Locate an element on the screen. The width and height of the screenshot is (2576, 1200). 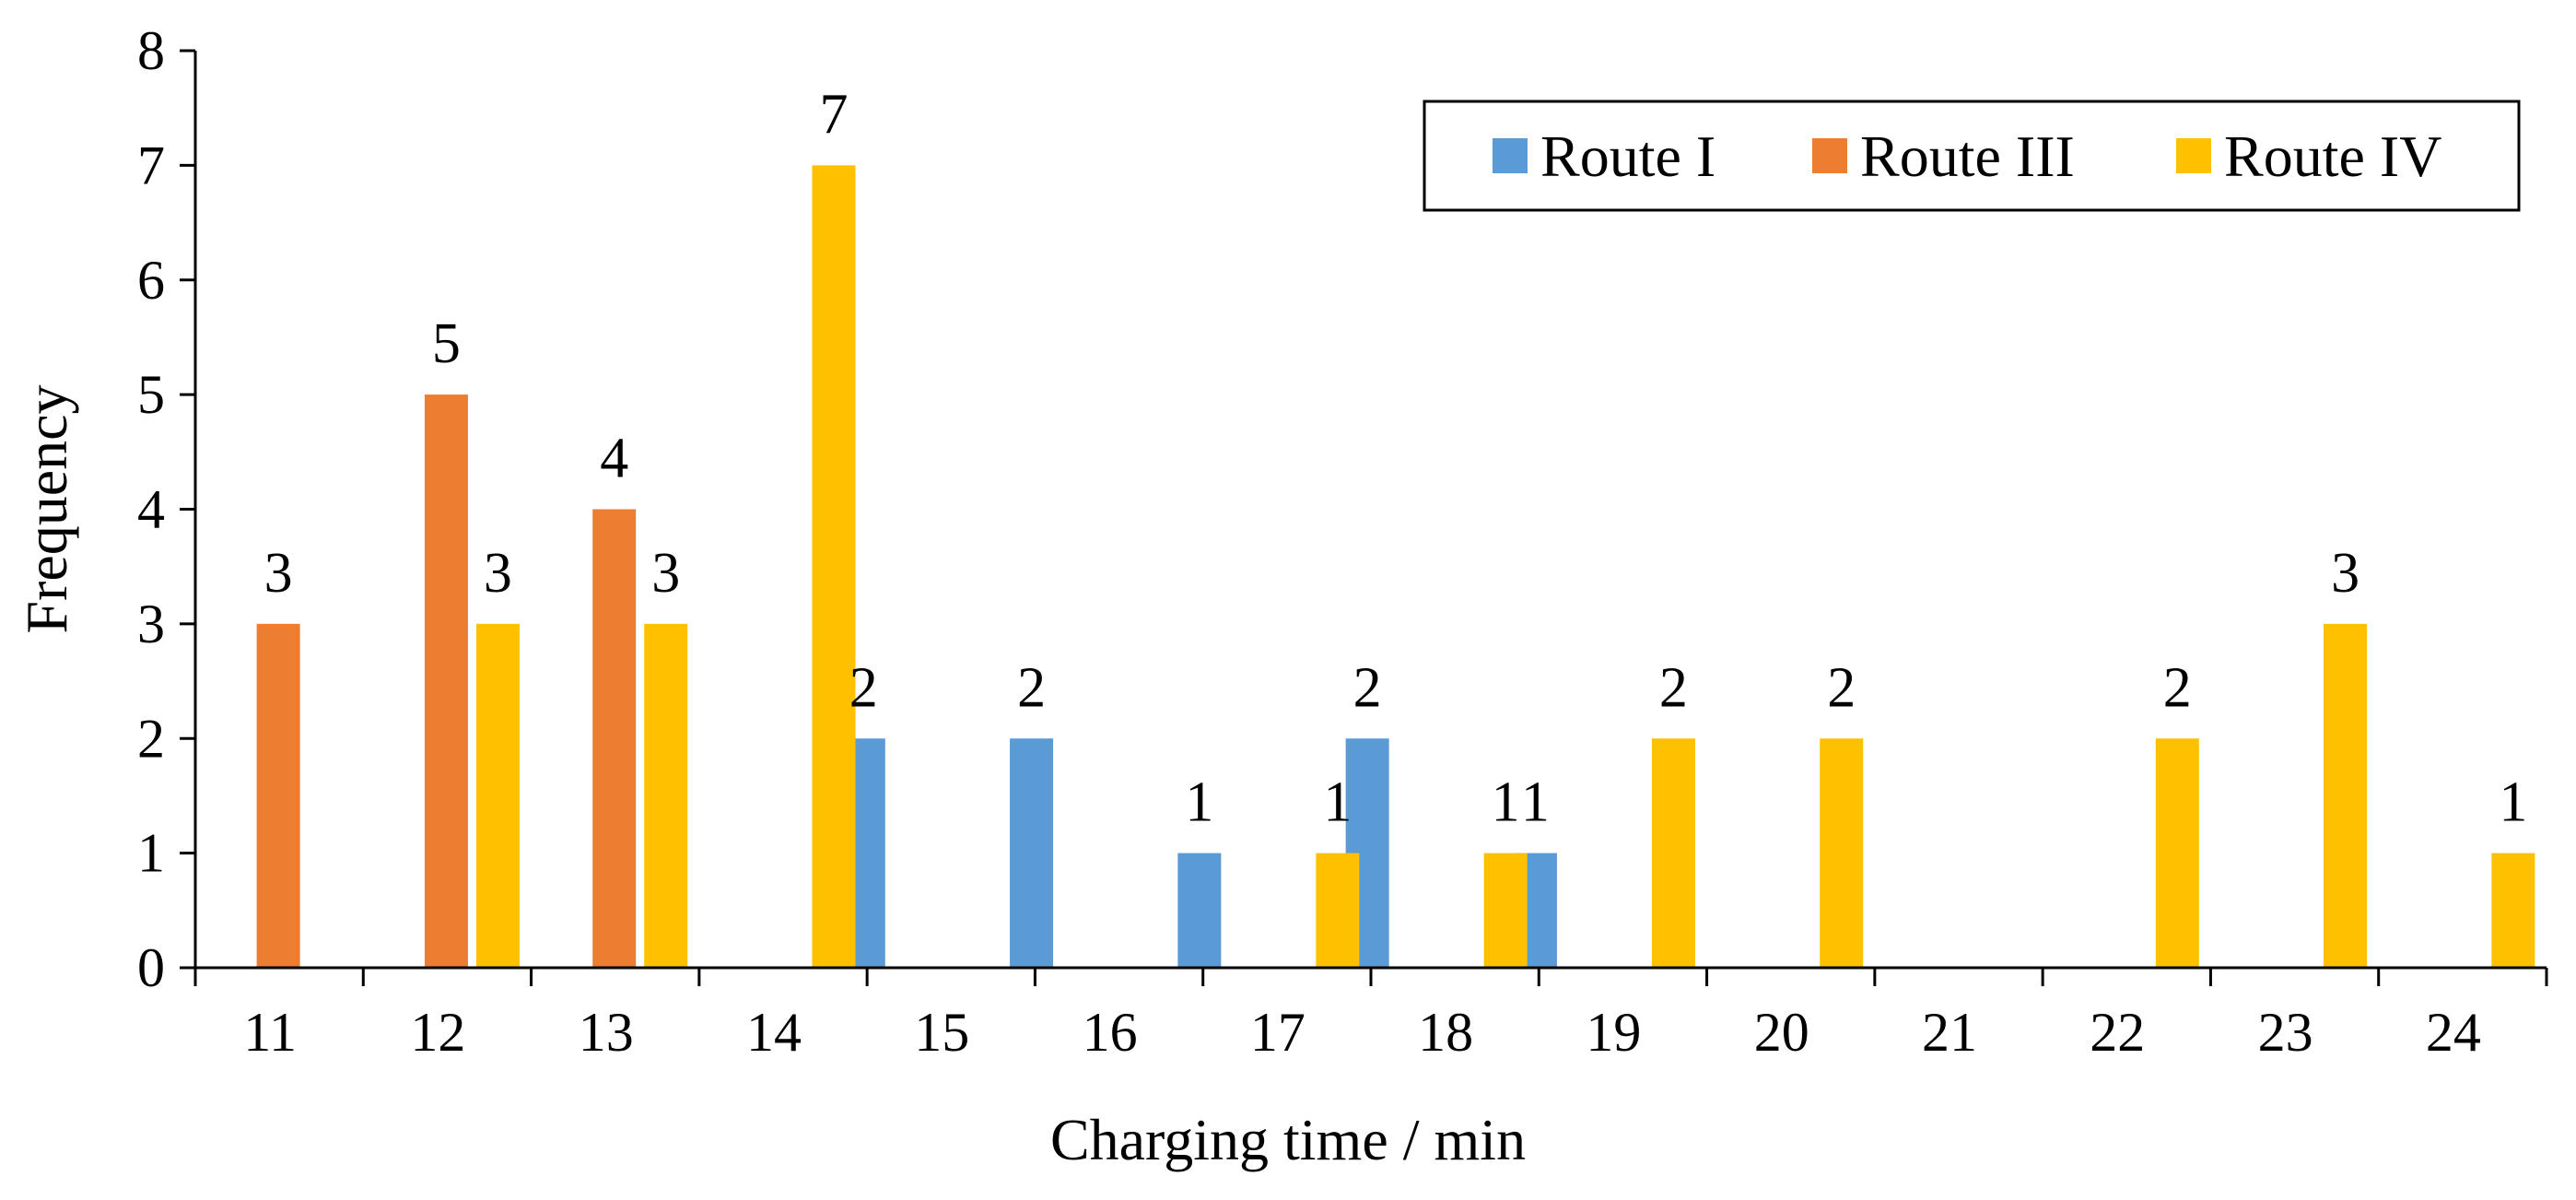
legend-label: Route IV is located at coordinates (2332, 156).